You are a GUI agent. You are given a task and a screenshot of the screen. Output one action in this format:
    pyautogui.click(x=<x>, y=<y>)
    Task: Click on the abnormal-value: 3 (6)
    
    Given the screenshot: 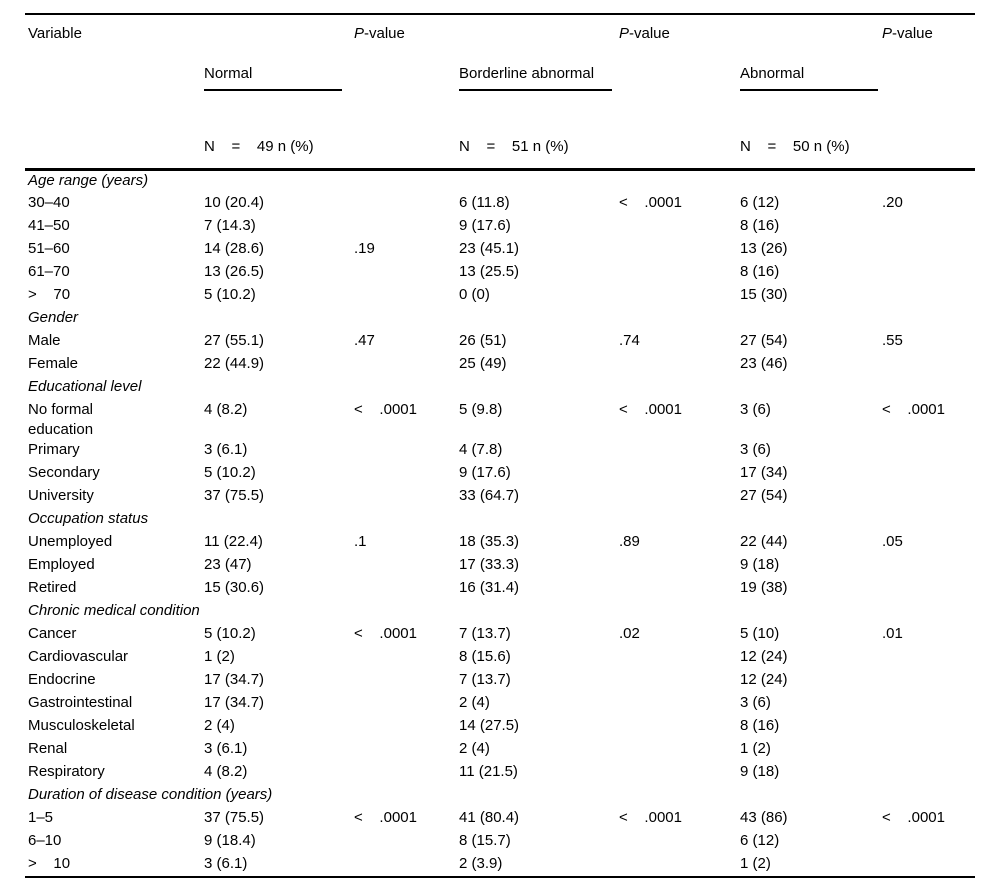 What is the action you would take?
    pyautogui.click(x=755, y=449)
    